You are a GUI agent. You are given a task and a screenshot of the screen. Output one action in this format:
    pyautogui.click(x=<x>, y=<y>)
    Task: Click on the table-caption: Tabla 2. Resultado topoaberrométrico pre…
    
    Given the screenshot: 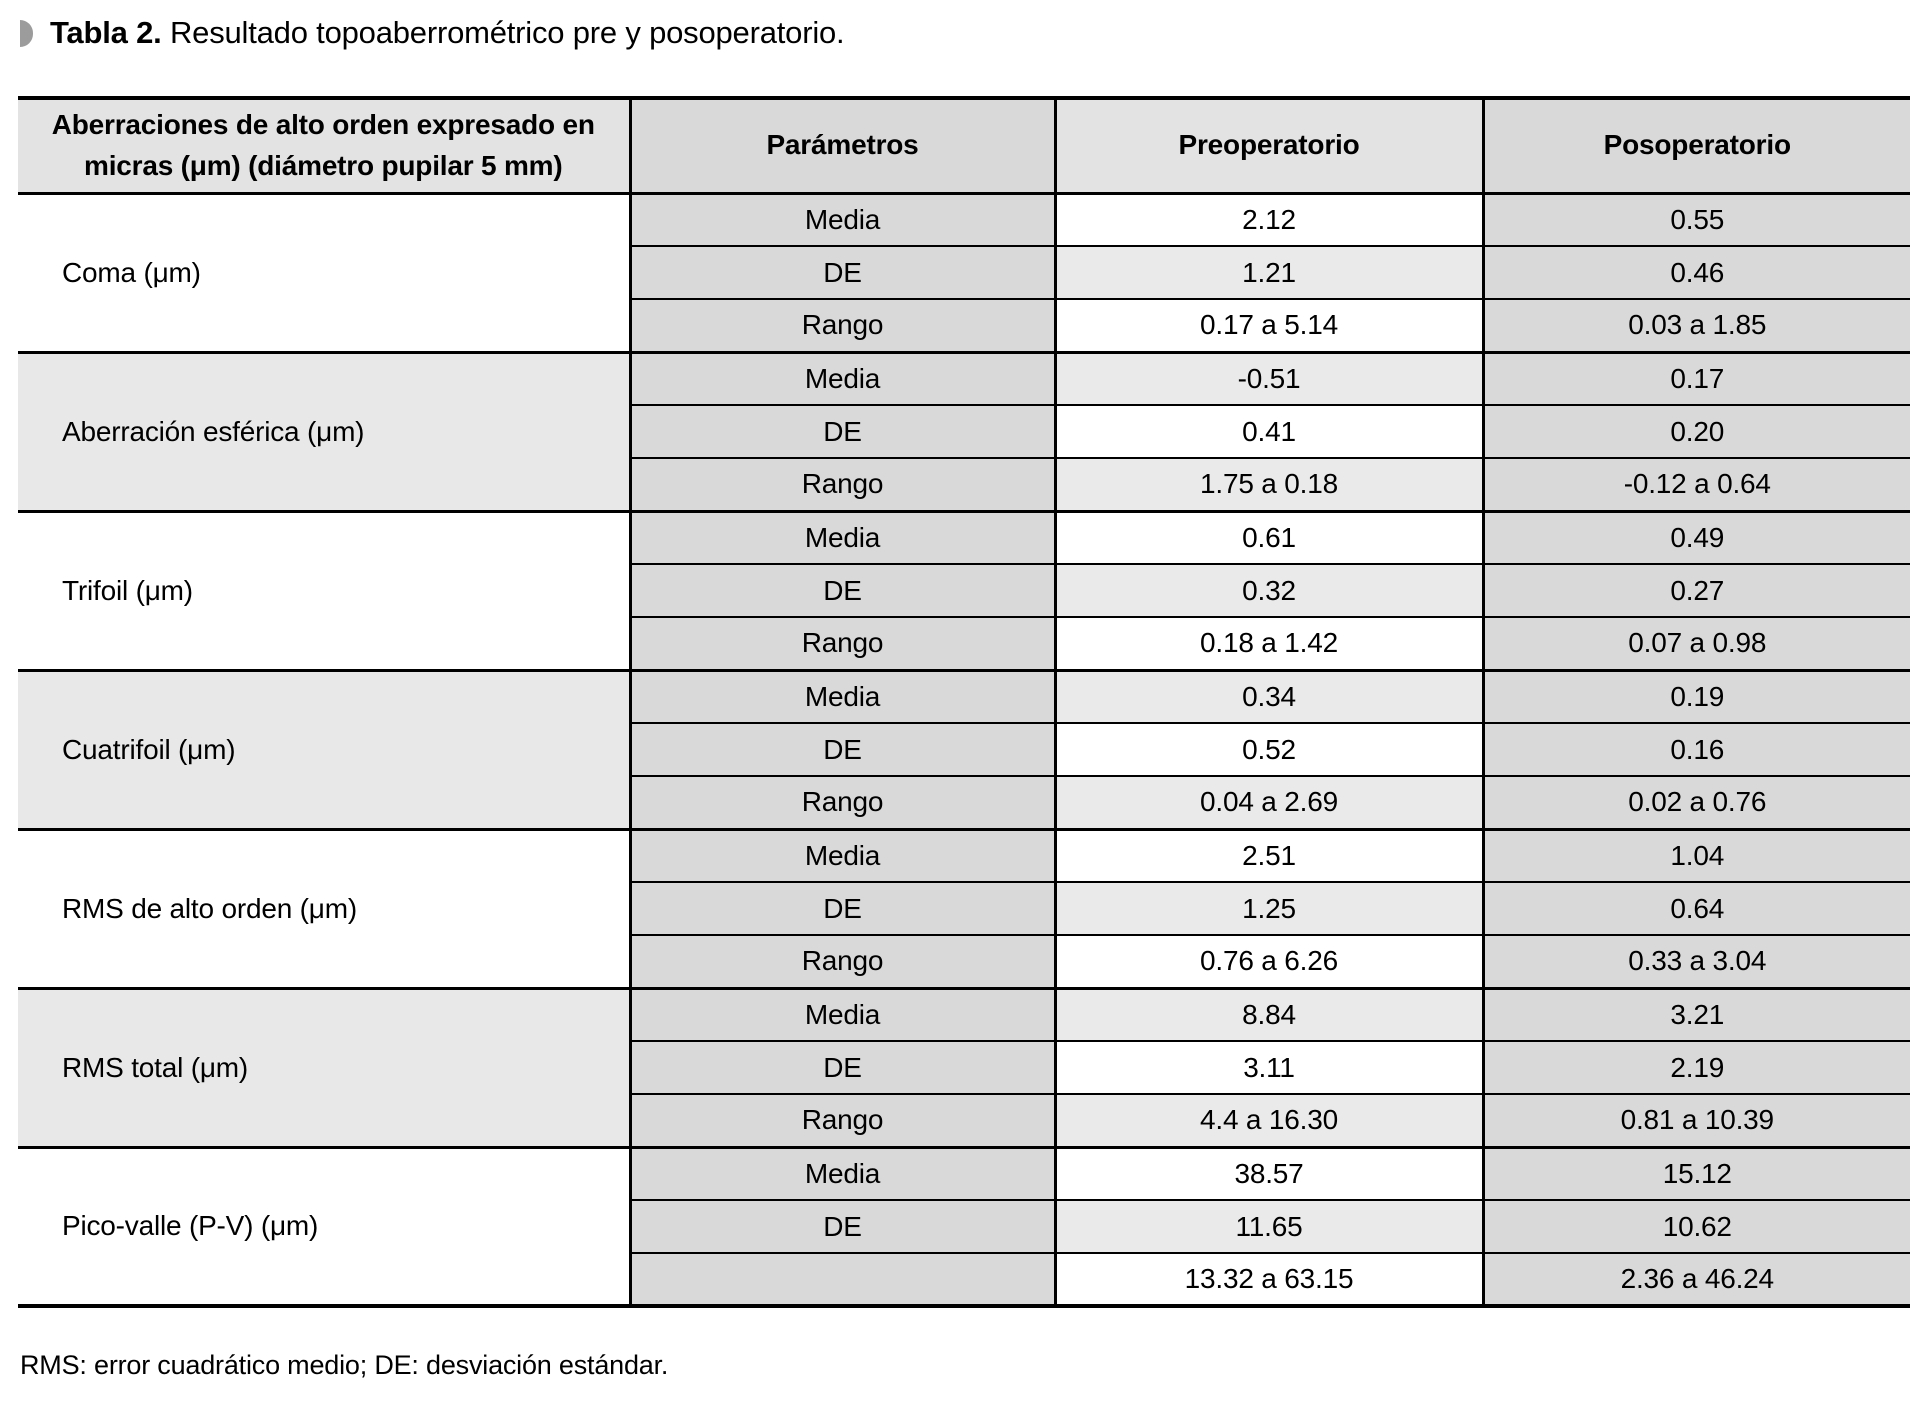 What is the action you would take?
    pyautogui.click(x=962, y=25)
    